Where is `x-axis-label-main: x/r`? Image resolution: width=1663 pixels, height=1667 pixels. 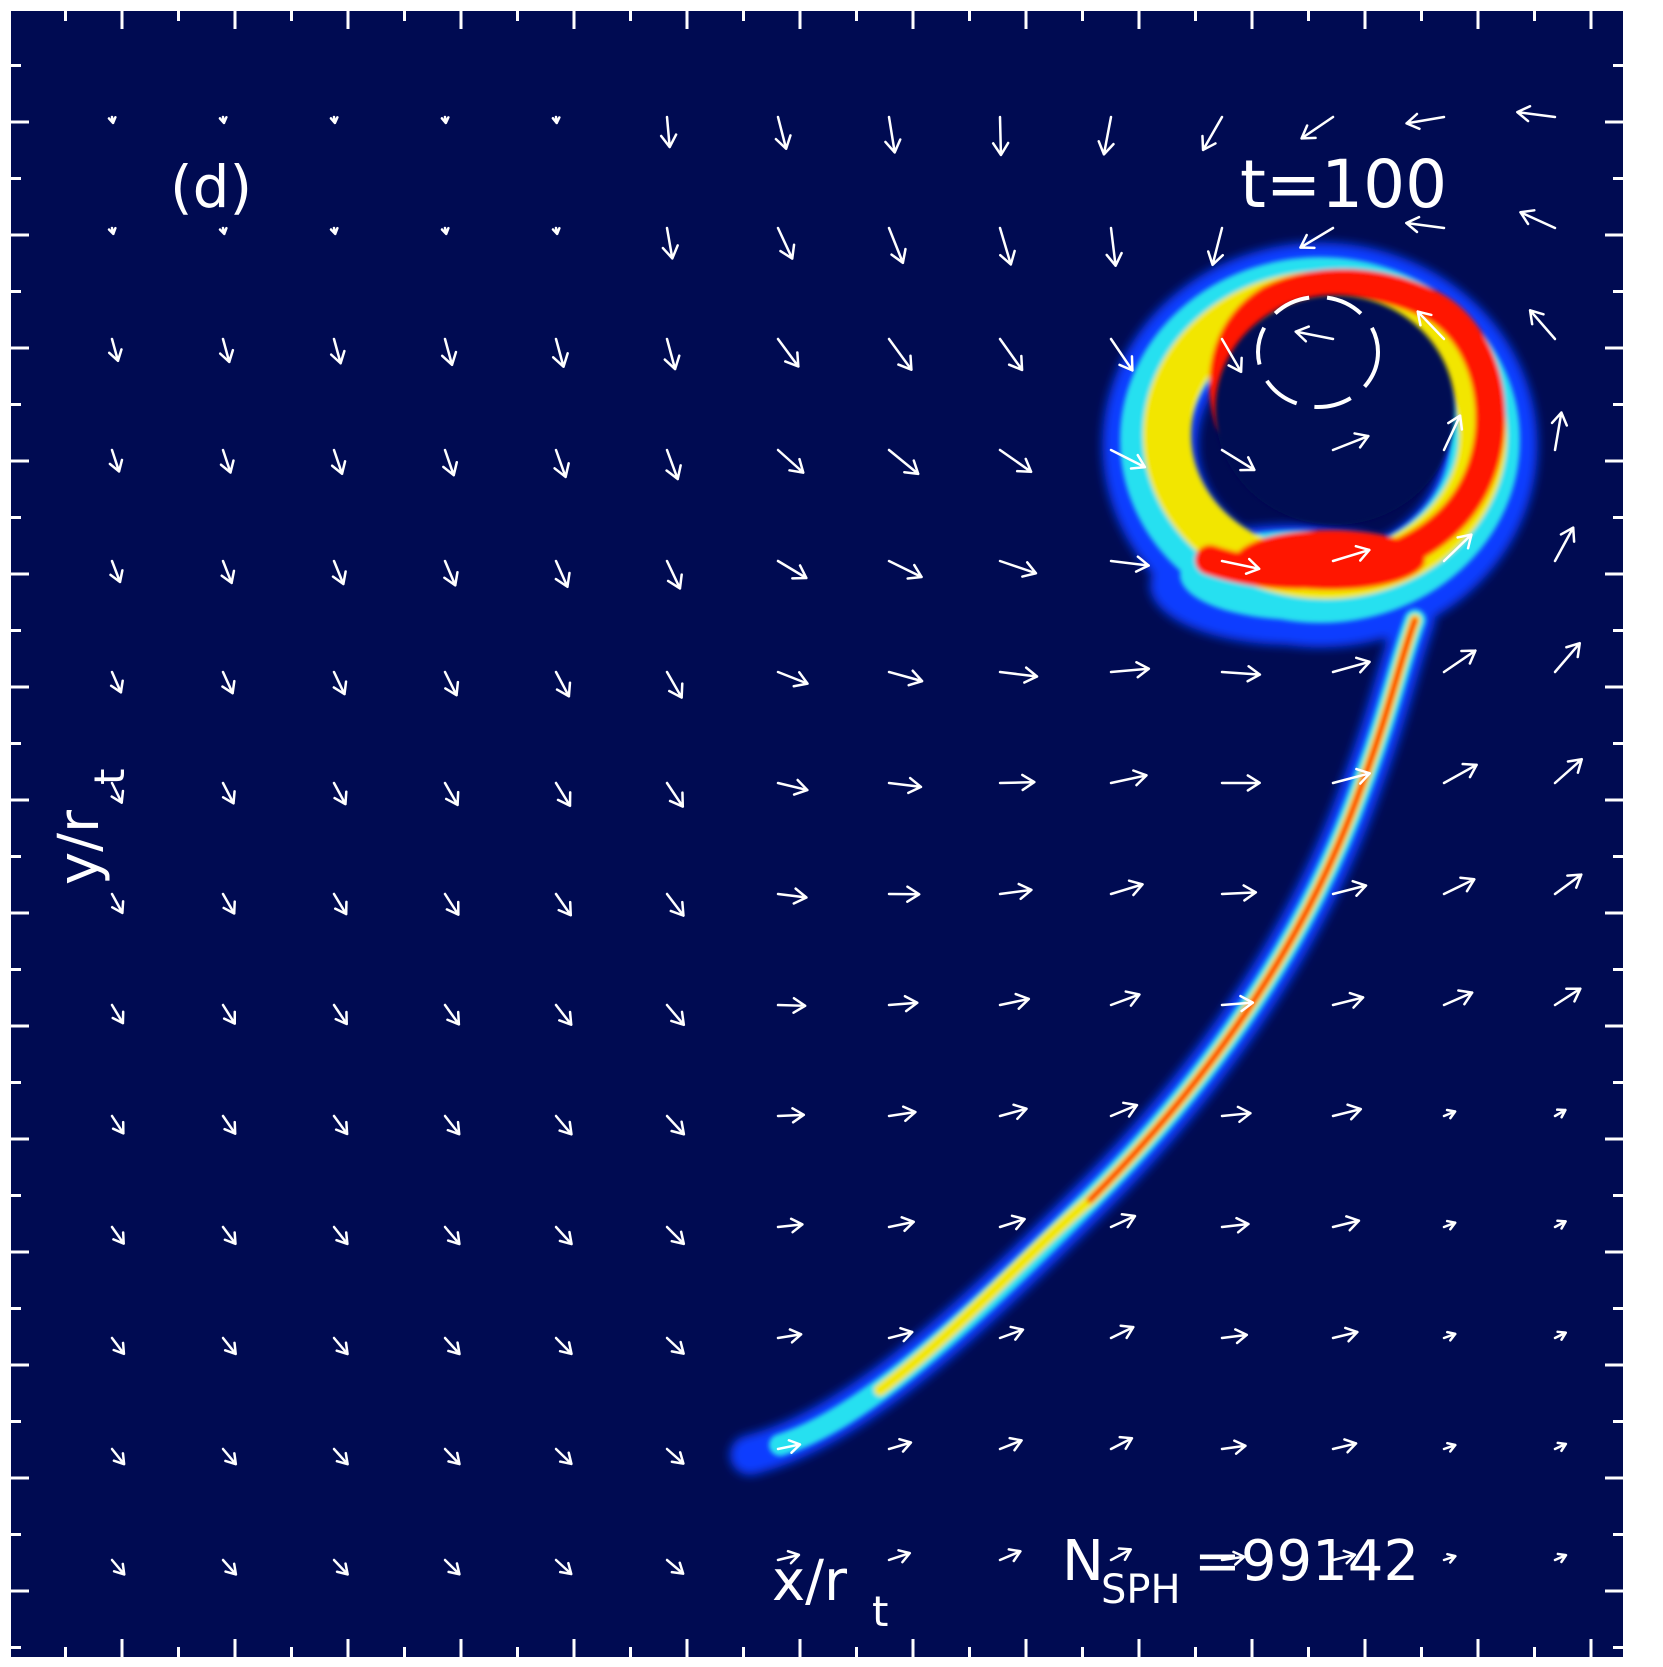 x-axis-label-main: x/r is located at coordinates (810, 1581).